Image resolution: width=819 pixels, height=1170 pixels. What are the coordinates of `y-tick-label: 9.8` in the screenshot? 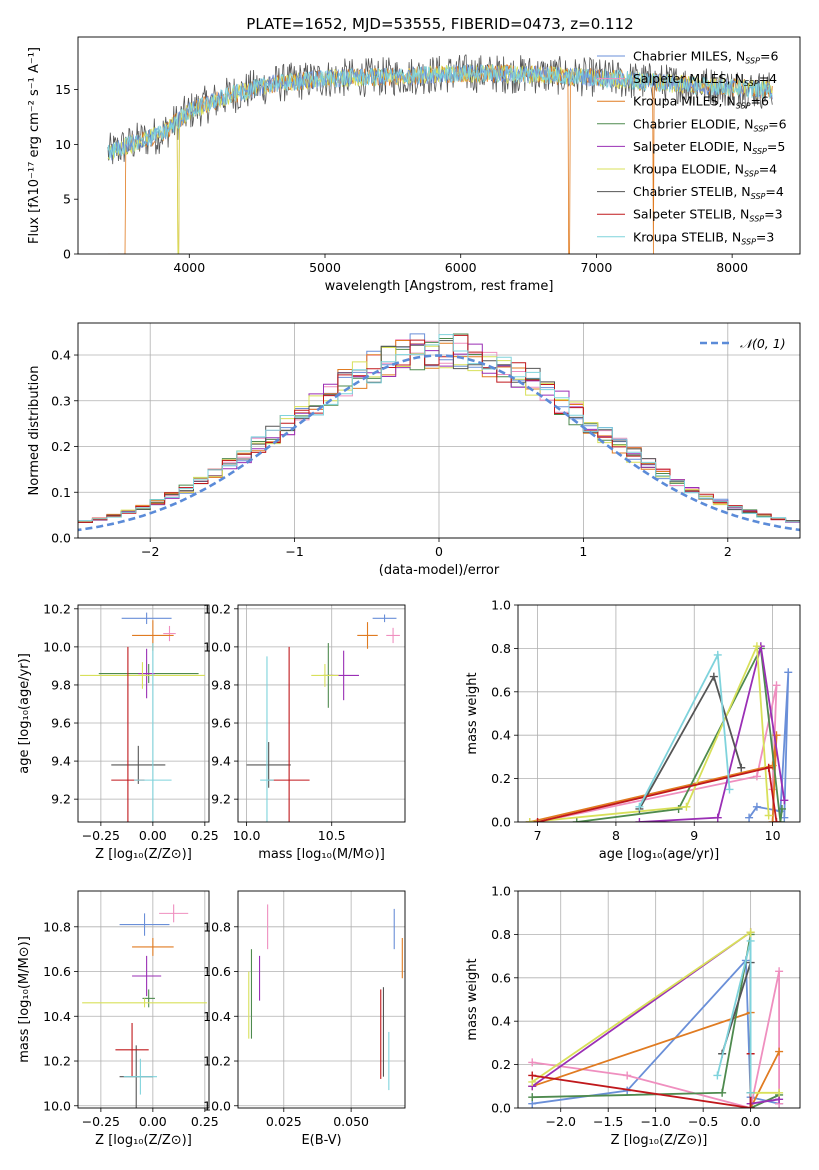 It's located at (61, 684).